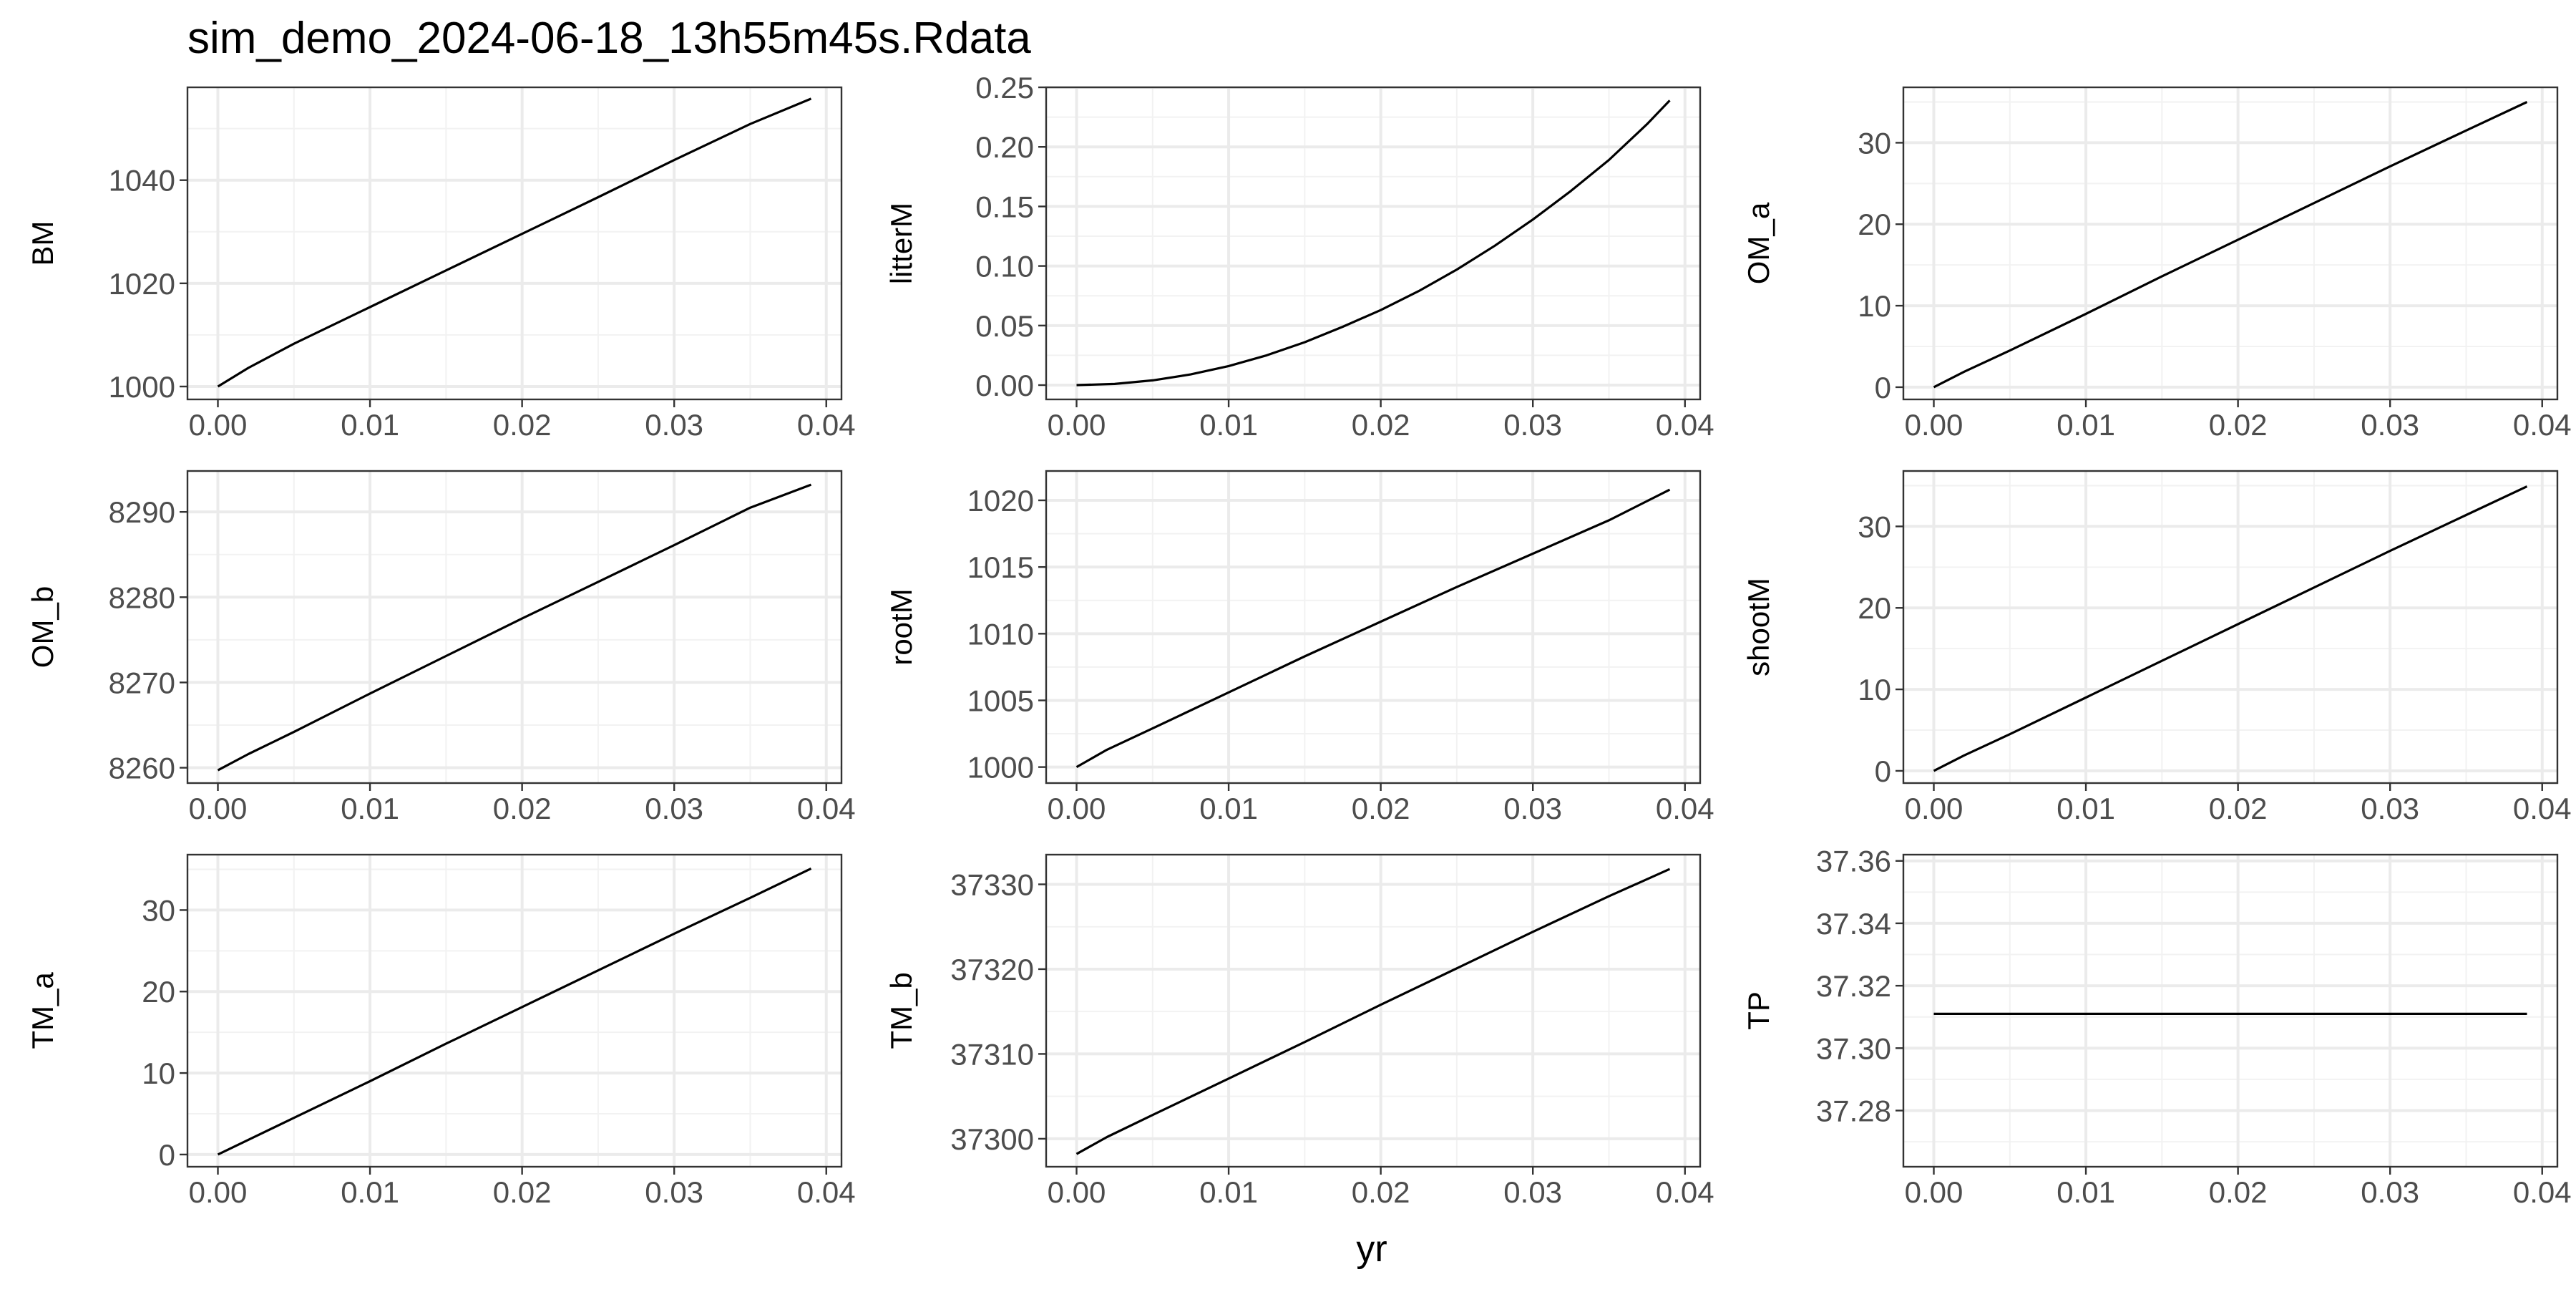 This screenshot has height=1292, width=2576. Describe the element at coordinates (901, 1010) in the screenshot. I see `y-axis-label: TM_b` at that location.